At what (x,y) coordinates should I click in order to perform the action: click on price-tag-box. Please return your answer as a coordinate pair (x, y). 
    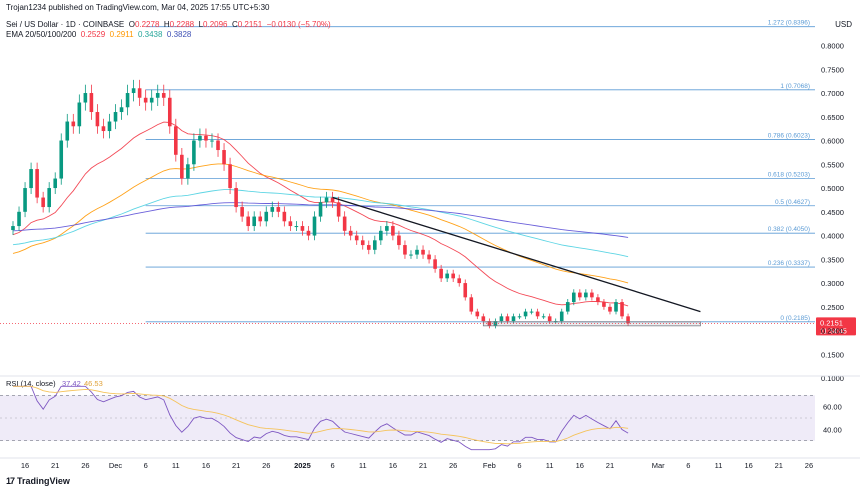
    Looking at the image, I should click on (836, 326).